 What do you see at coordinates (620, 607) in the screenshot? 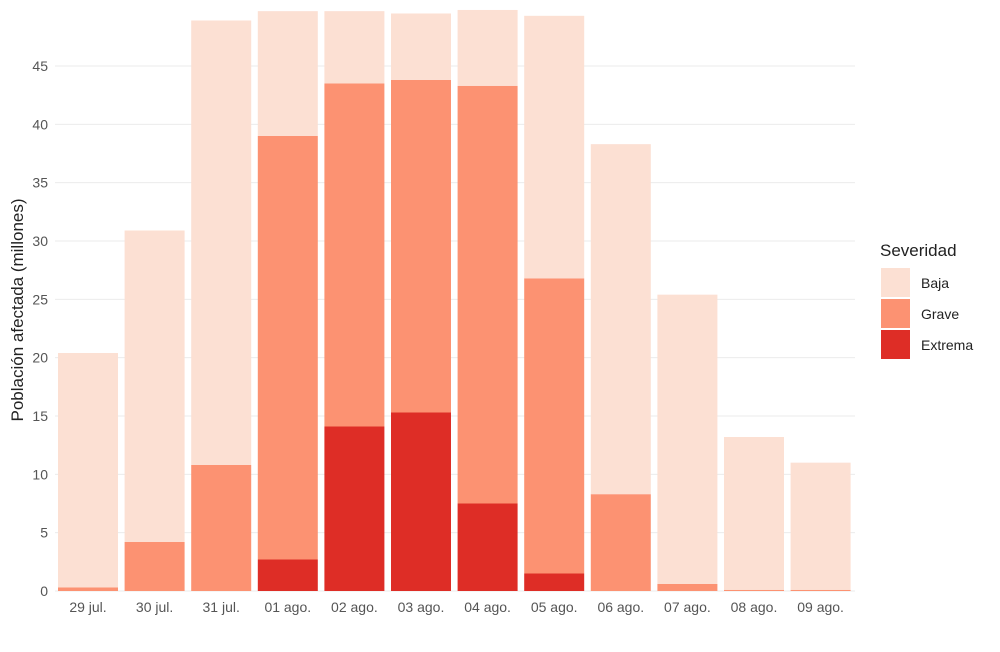
I see `x-tick-label: 06 ago.` at bounding box center [620, 607].